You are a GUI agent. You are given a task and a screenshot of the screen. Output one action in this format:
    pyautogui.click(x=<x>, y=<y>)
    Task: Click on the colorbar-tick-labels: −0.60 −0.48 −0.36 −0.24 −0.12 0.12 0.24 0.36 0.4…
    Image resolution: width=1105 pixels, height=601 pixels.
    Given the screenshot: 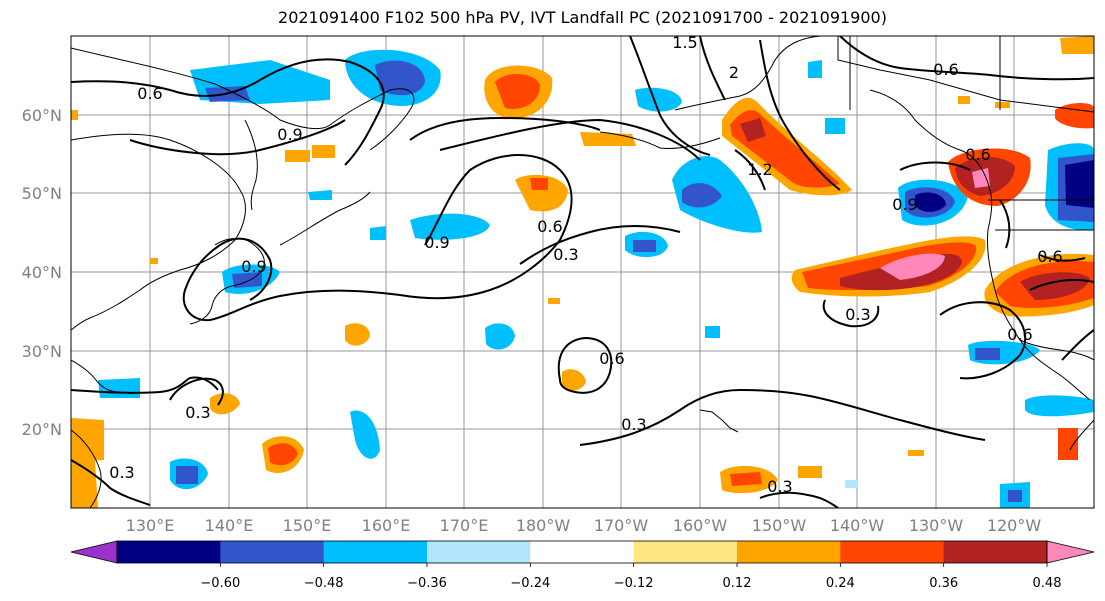 What is the action you would take?
    pyautogui.click(x=631, y=583)
    